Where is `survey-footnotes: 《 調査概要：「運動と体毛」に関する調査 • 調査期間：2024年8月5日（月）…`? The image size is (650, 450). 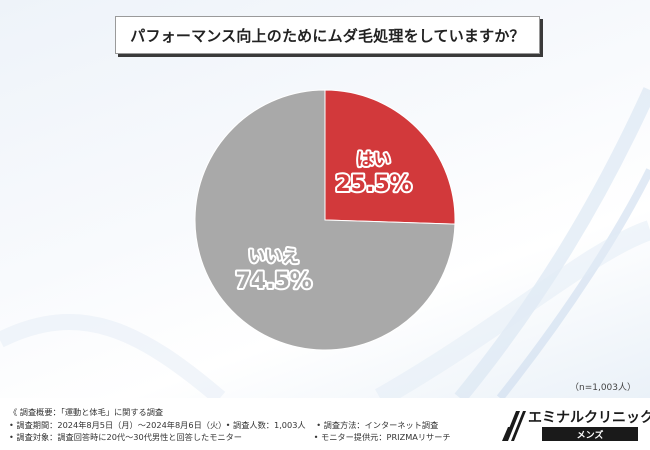
survey-footnotes: 《 調査概要：「運動と体毛」に関する調査 • 調査期間：2024年8月5日（月）… is located at coordinates (230, 425).